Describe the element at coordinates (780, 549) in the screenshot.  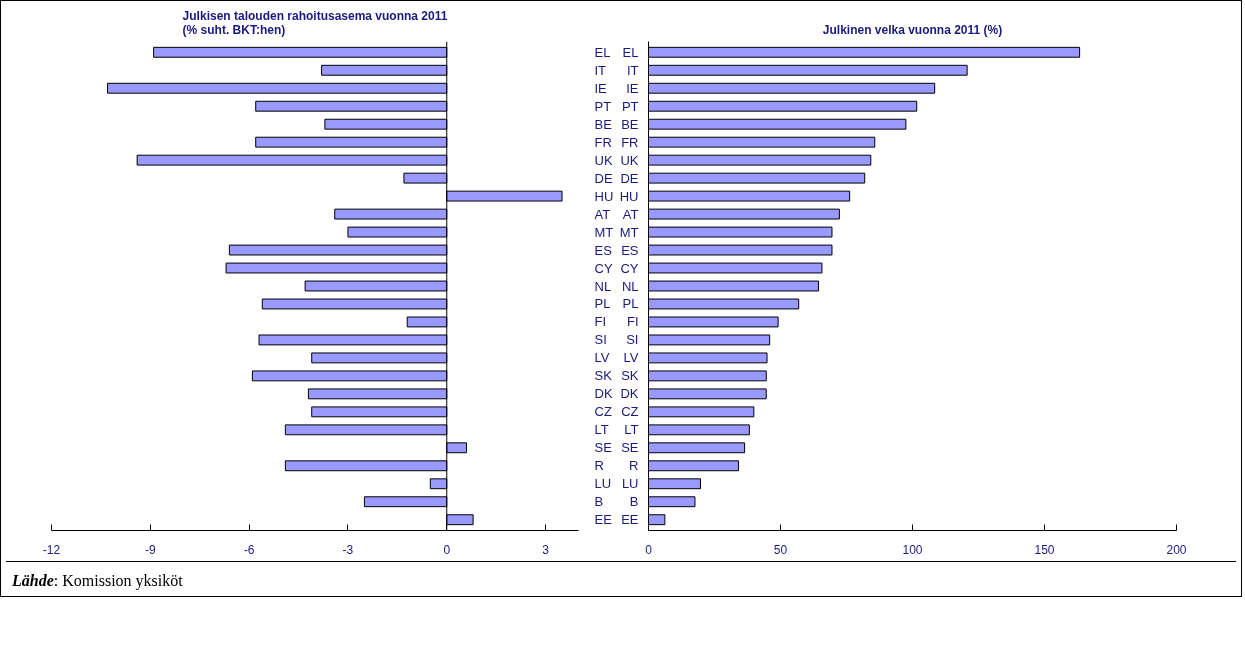
I see `x-tick-label: 50` at that location.